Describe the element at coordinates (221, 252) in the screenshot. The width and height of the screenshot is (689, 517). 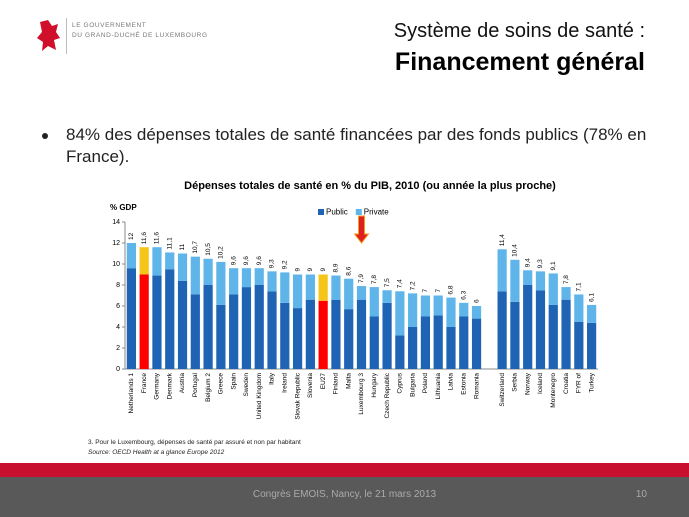
I see `total-label: 10,2` at that location.